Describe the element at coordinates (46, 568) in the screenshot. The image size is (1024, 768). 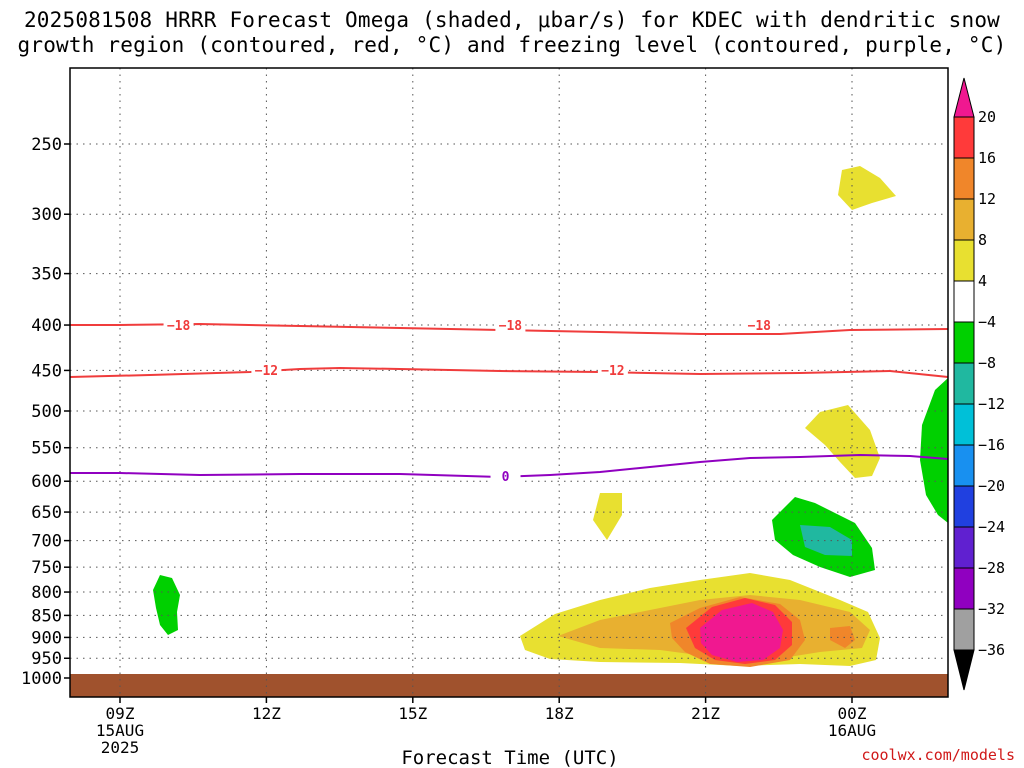
I see `y-tick-label: 750` at that location.